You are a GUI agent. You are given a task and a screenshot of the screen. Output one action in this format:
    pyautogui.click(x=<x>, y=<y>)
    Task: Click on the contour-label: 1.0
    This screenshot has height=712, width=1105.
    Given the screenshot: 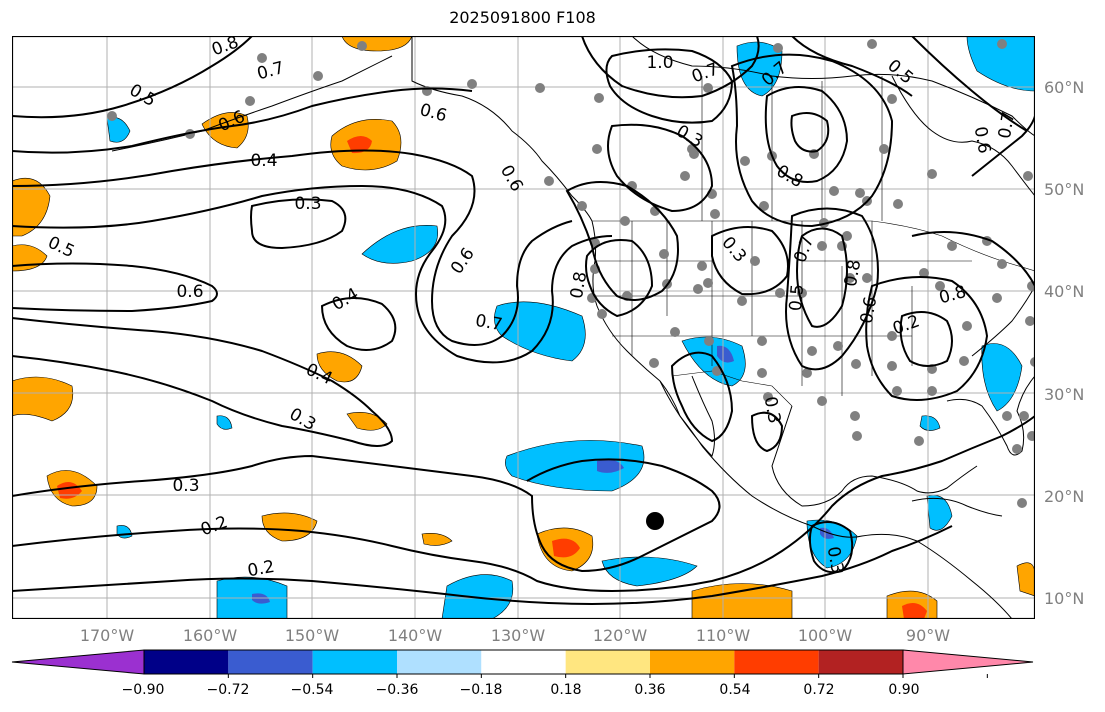 What is the action you would take?
    pyautogui.click(x=659, y=63)
    